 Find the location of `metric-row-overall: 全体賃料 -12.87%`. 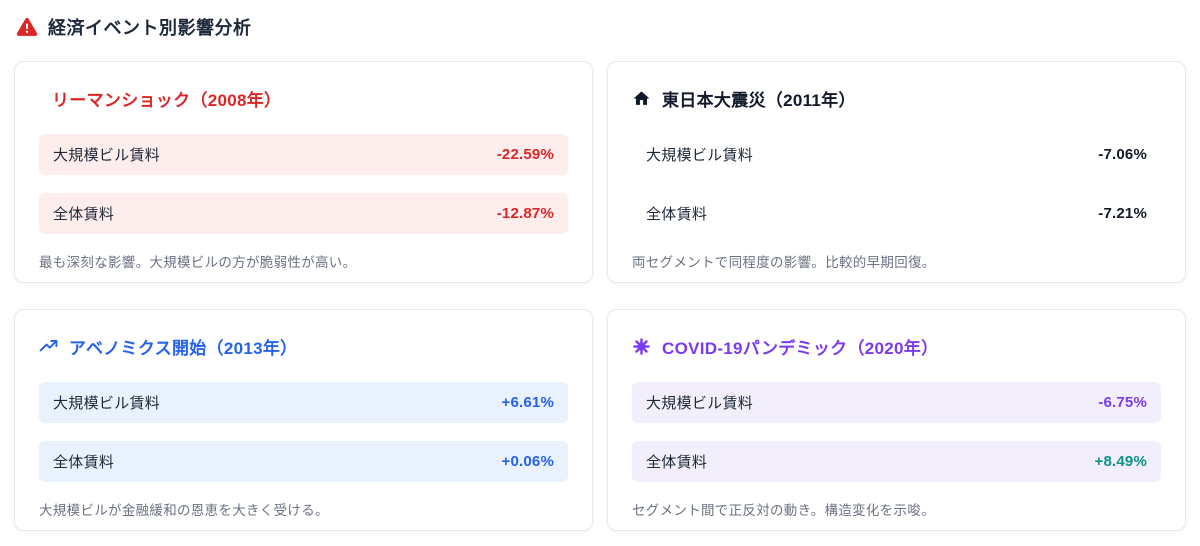

metric-row-overall: 全体賃料 -12.87% is located at coordinates (303, 213).